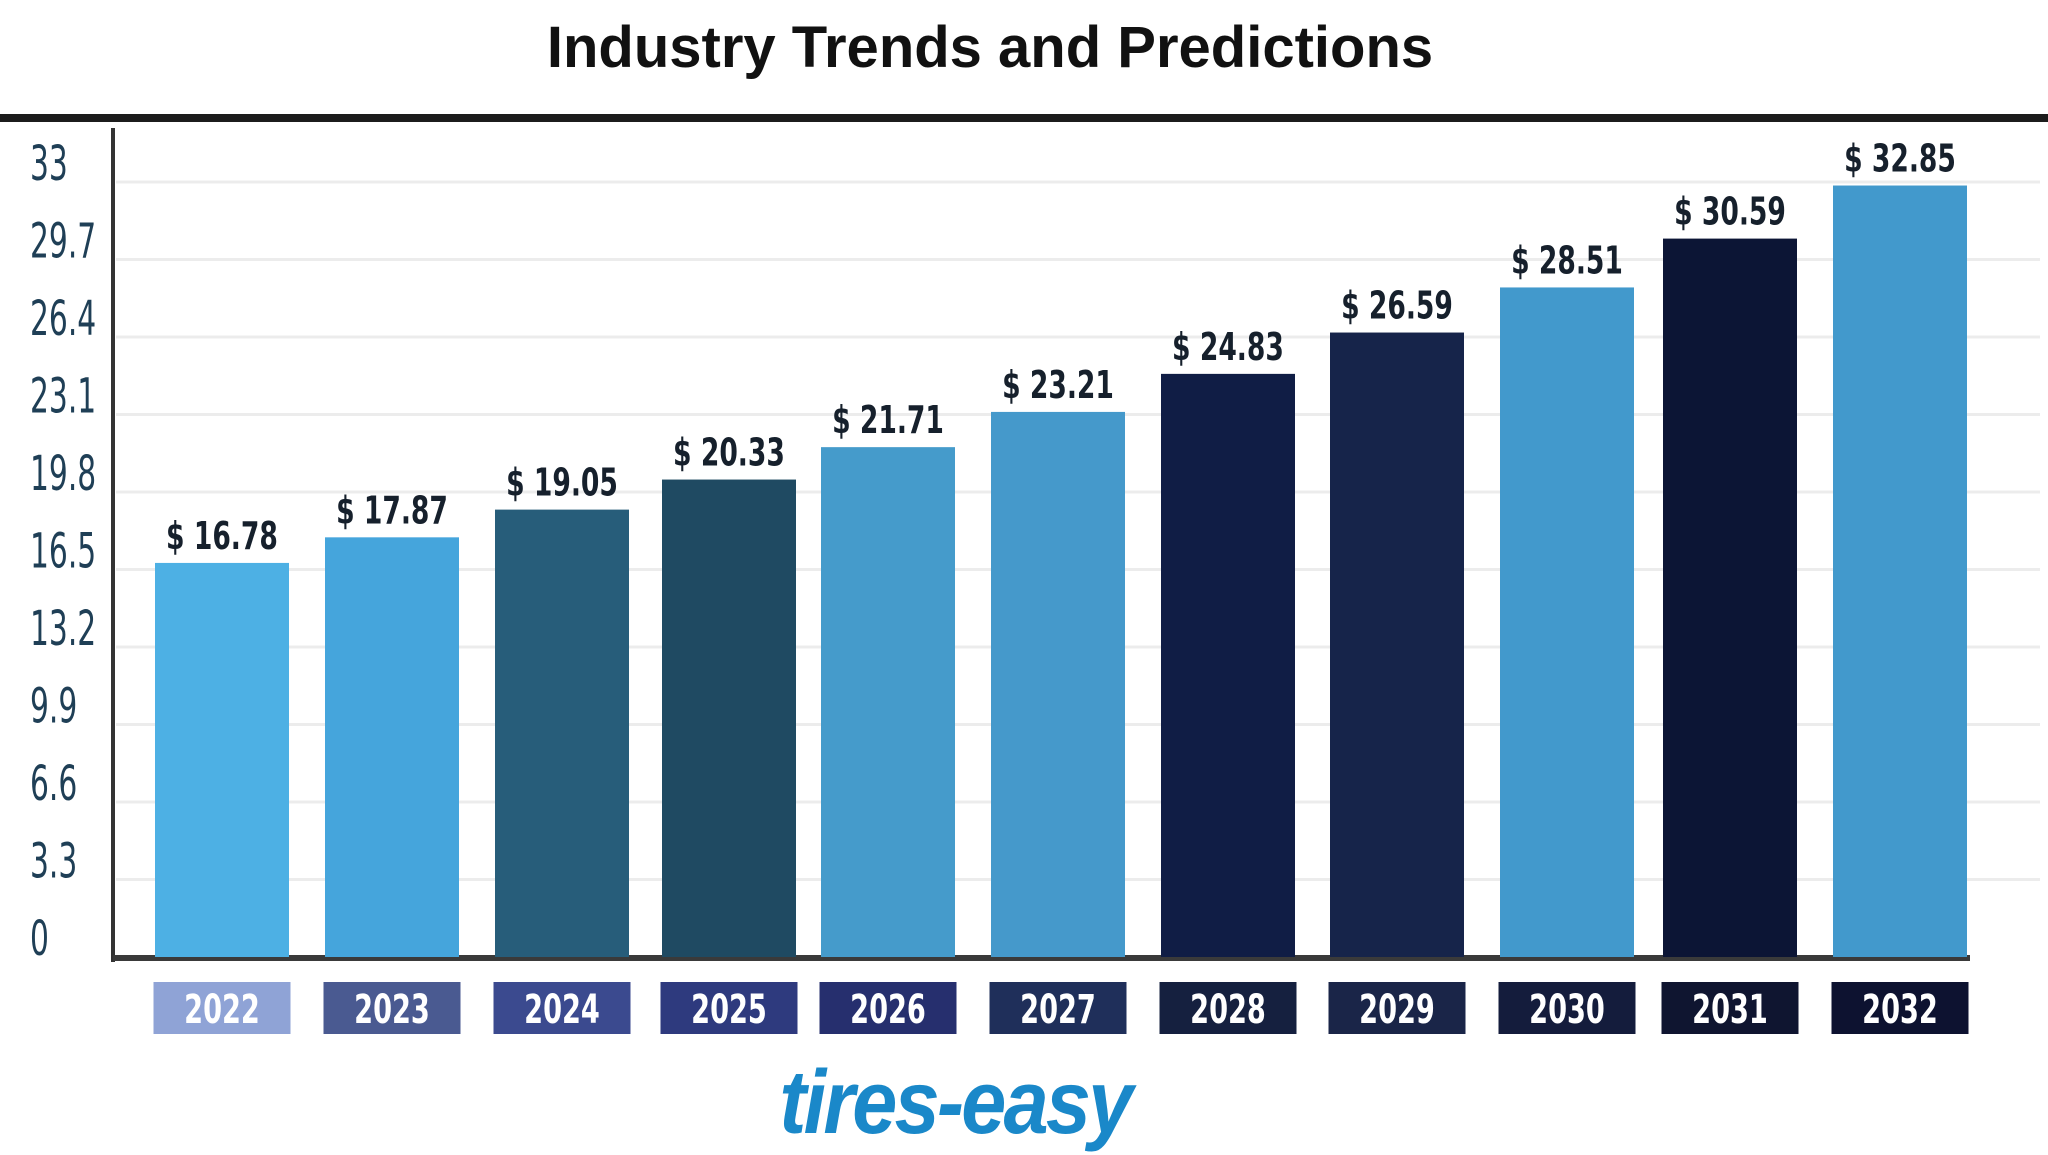  Describe the element at coordinates (956, 1103) in the screenshot. I see `brand-logo: tires-easy` at that location.